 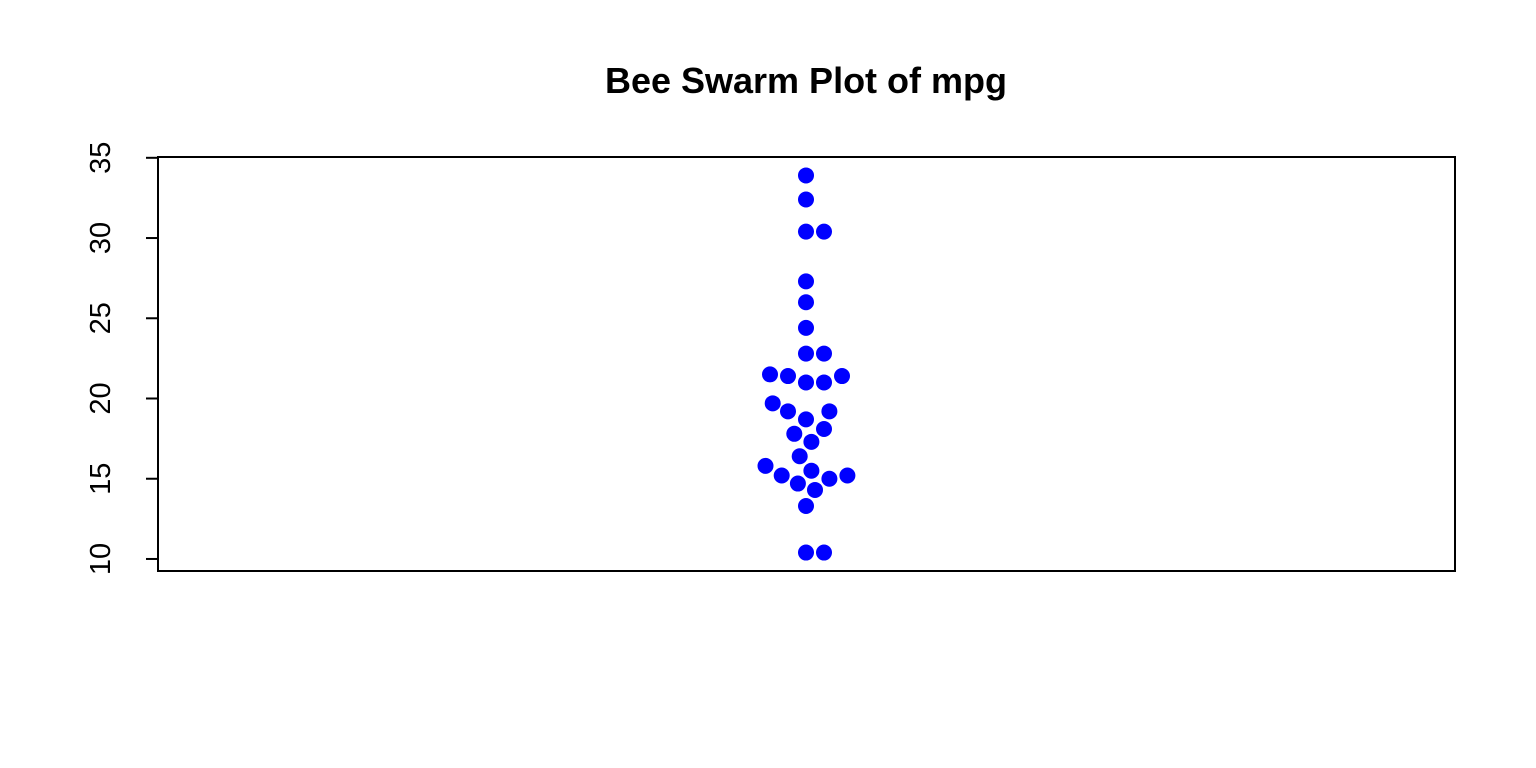 I want to click on y-tick-label: 30, so click(x=101, y=238).